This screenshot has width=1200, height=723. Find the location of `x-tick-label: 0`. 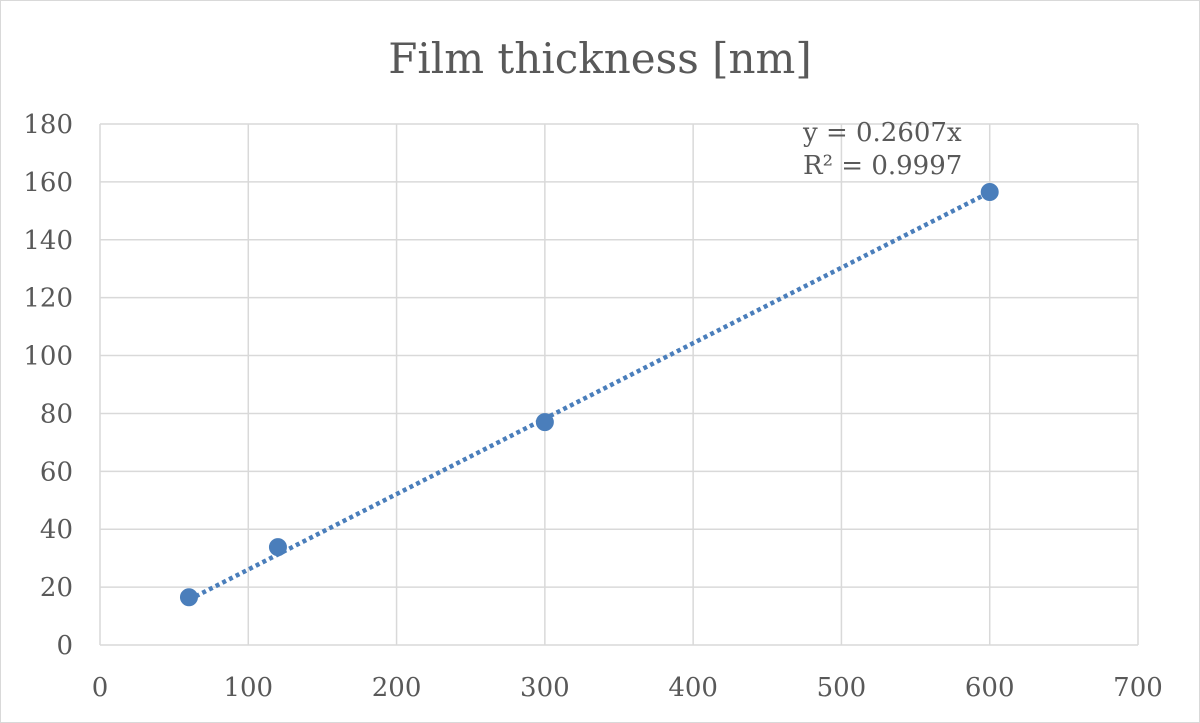

x-tick-label: 0 is located at coordinates (100, 688).